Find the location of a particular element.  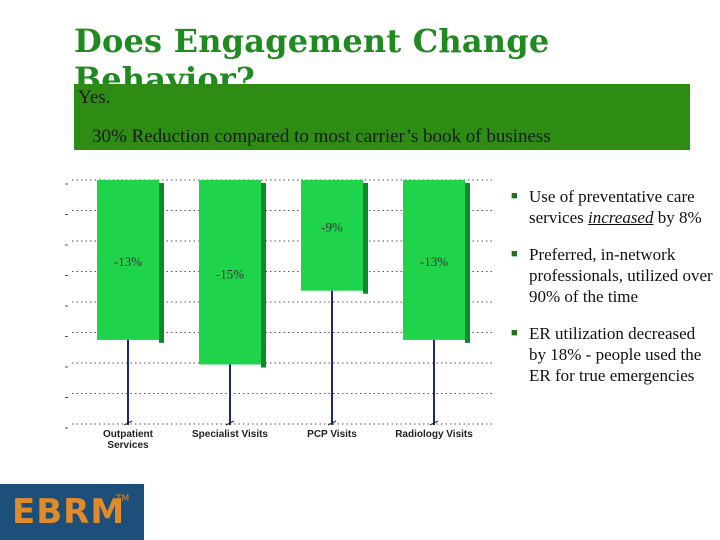

bullet-text-end: by 8% is located at coordinates (677, 217).